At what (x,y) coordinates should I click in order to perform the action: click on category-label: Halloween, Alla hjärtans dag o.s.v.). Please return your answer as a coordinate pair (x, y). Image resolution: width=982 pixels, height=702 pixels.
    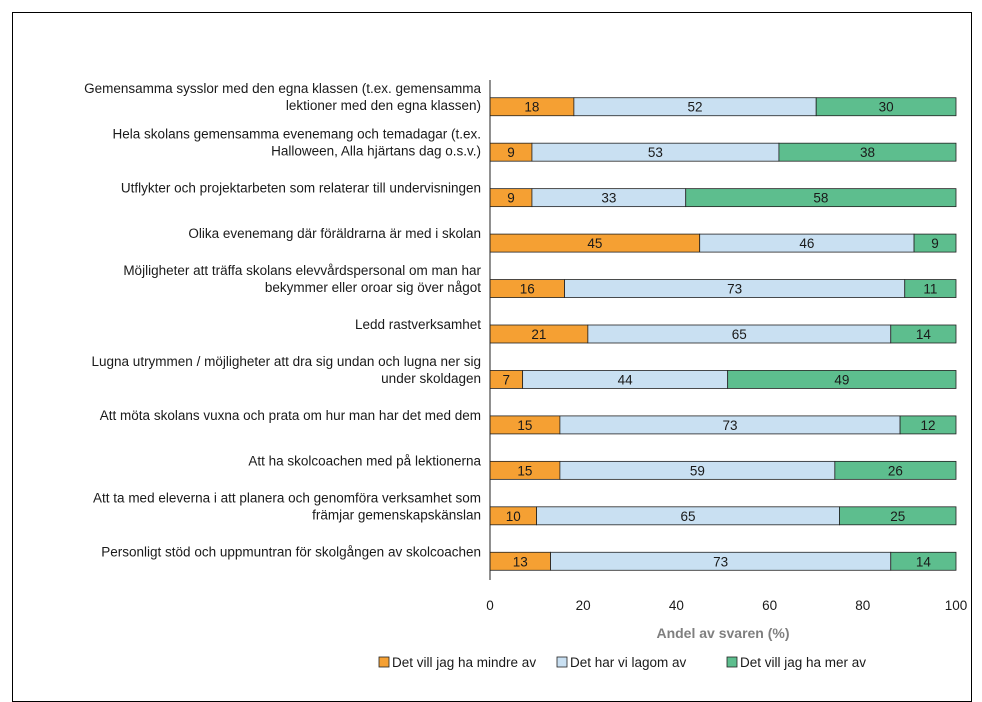
    Looking at the image, I should click on (376, 151).